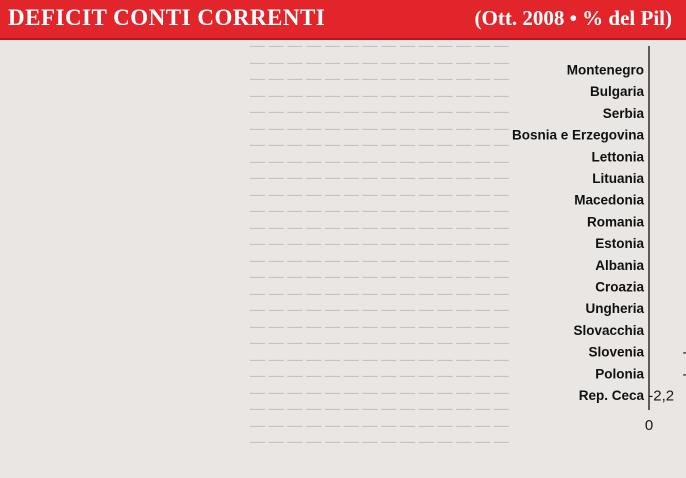  I want to click on chart-title: DEFICIT CONTI CORRENTI, so click(167, 17).